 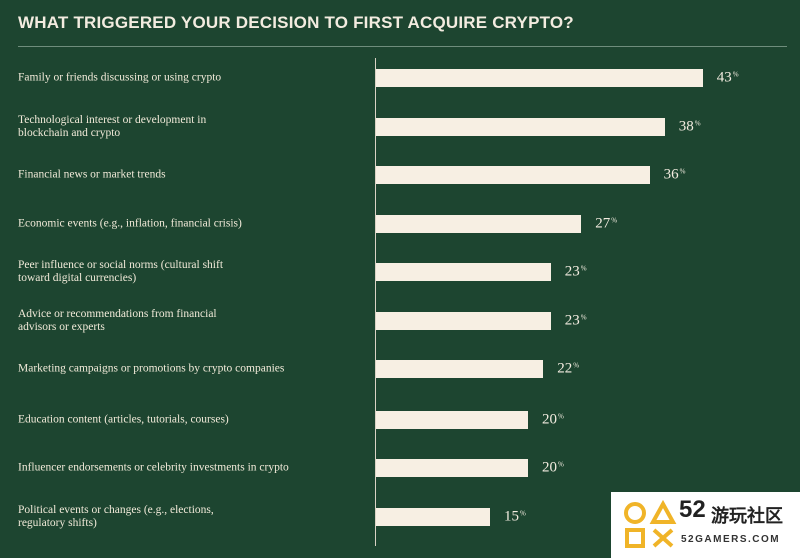 What do you see at coordinates (692, 509) in the screenshot?
I see `watermark-number: 52` at bounding box center [692, 509].